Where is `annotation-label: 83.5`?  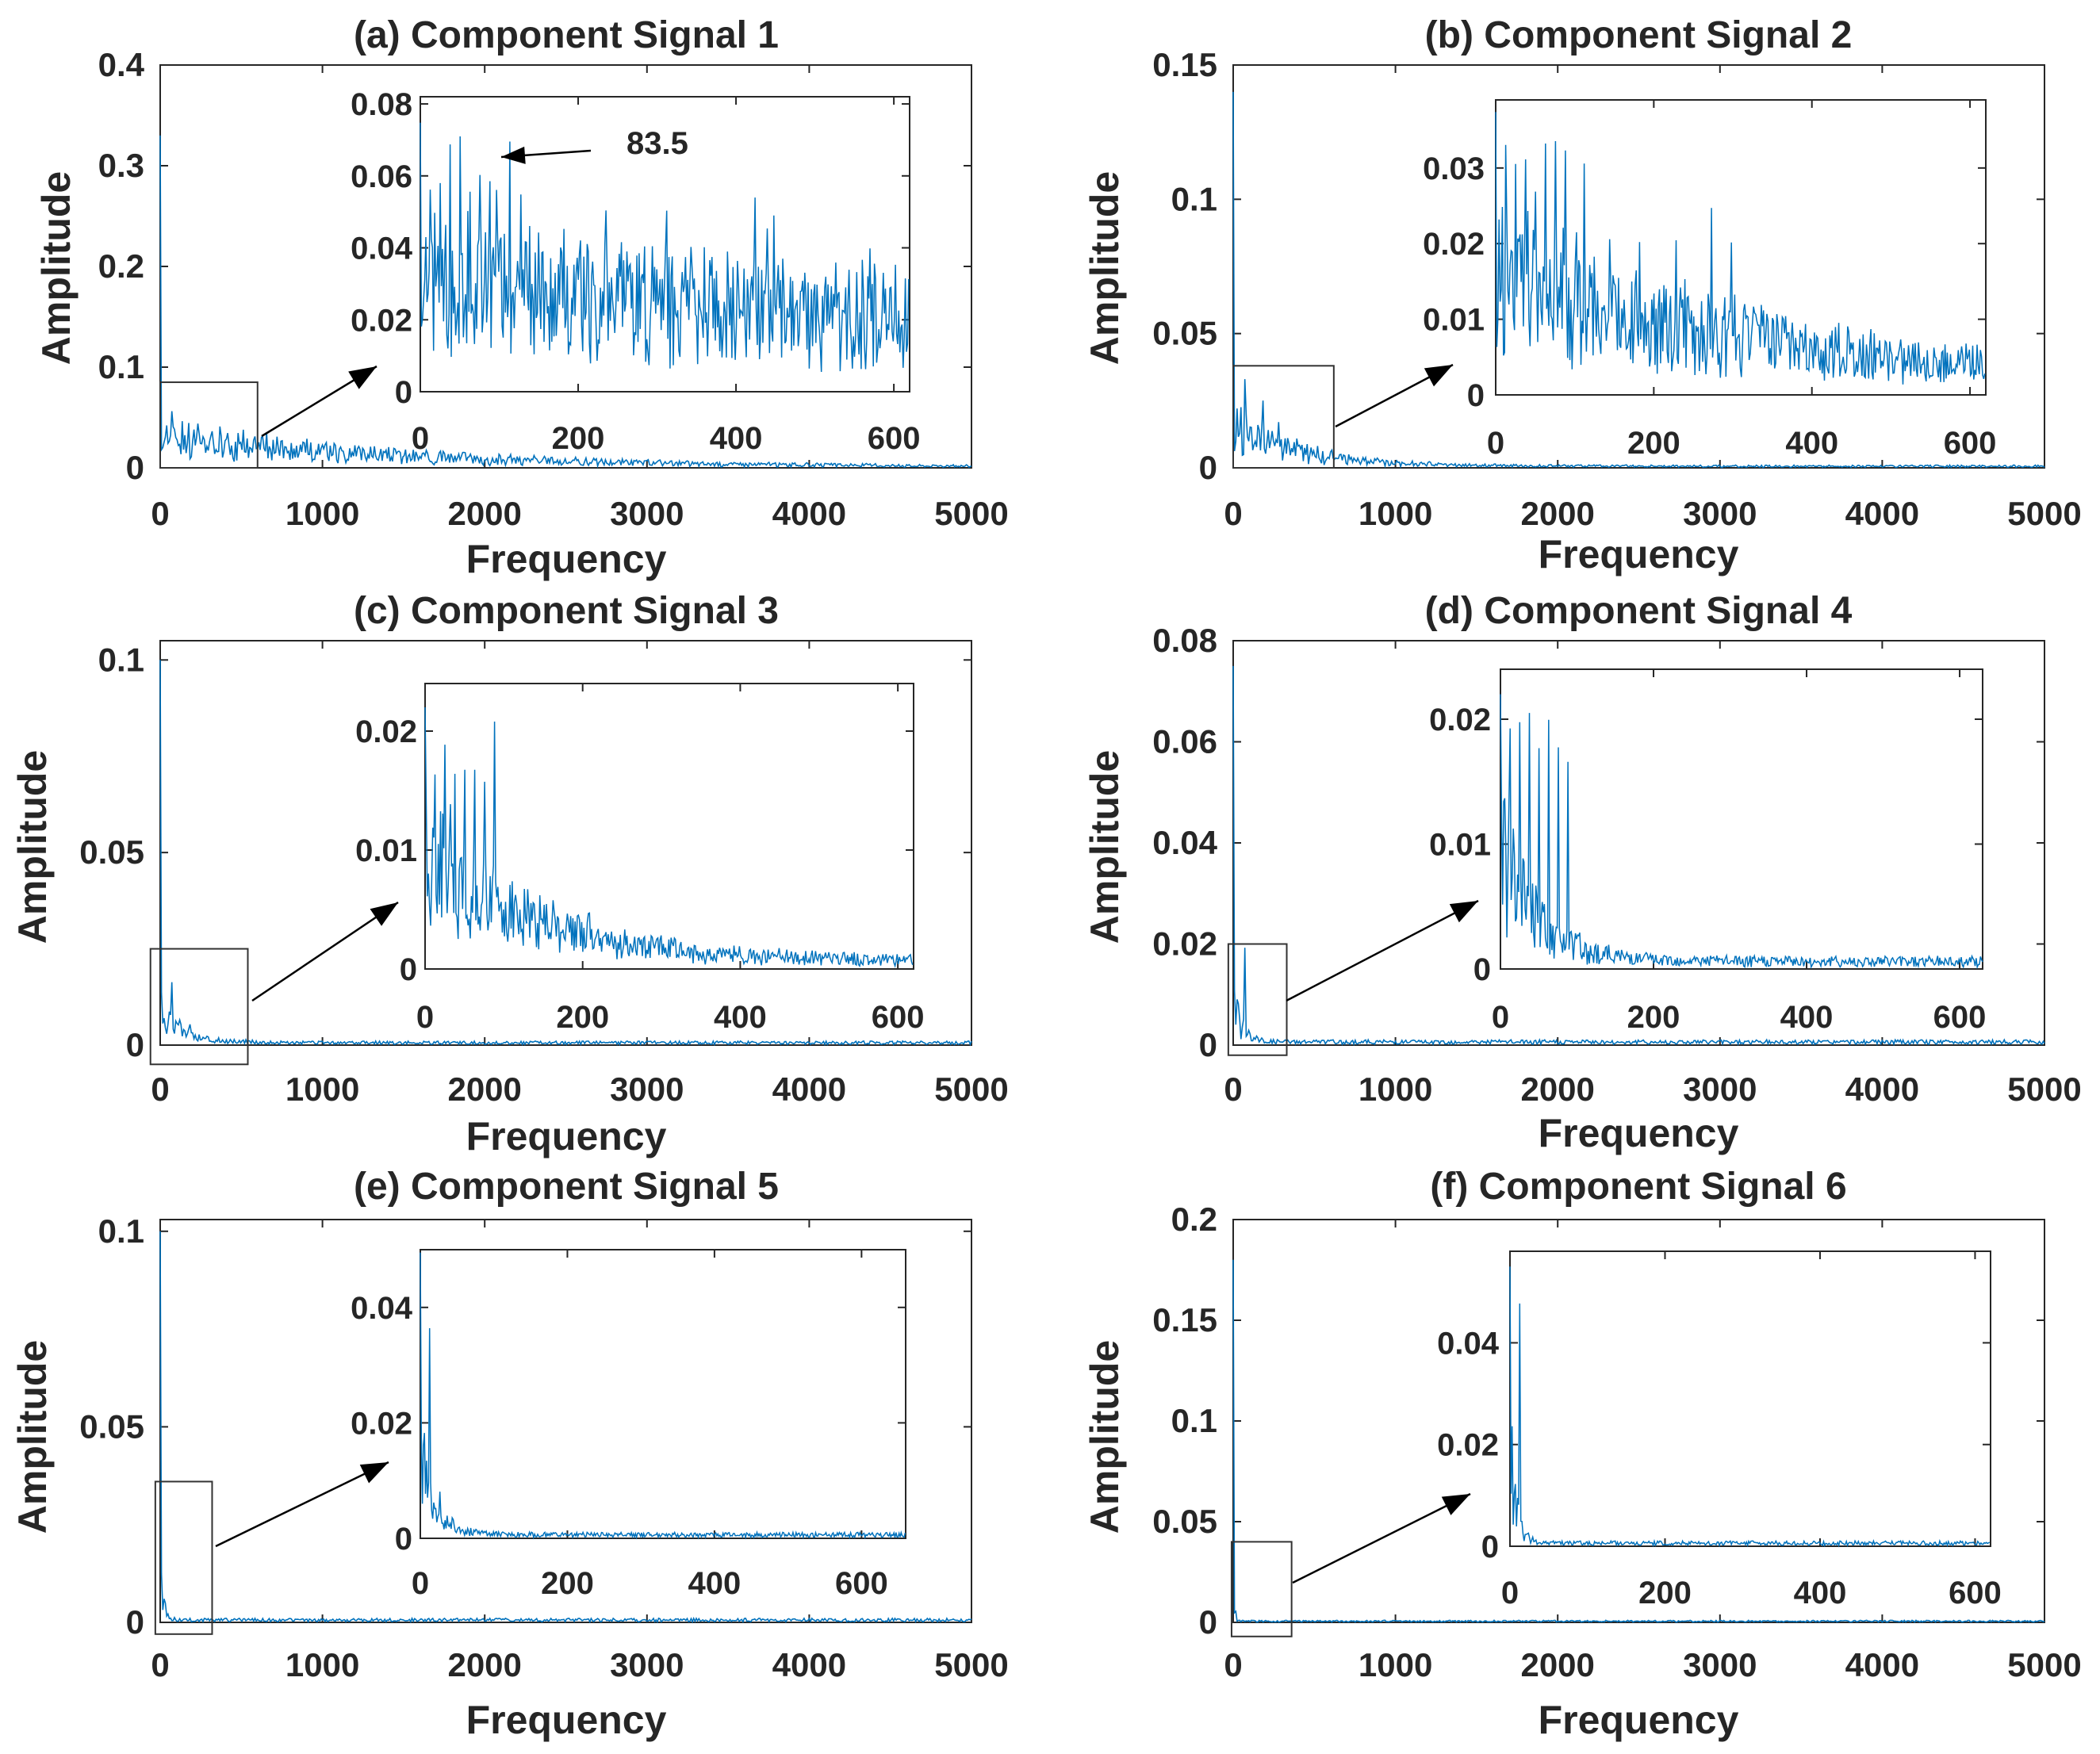 annotation-label: 83.5 is located at coordinates (657, 143).